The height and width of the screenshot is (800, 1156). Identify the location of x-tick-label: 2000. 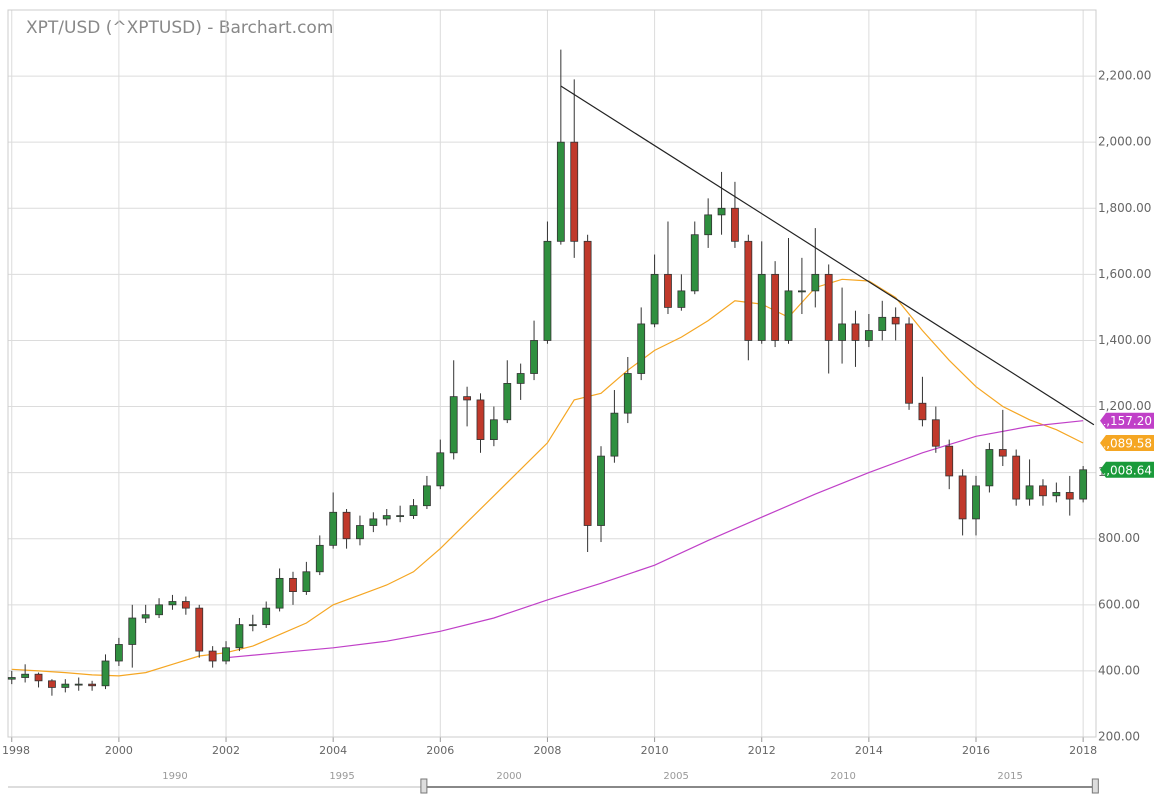
(119, 750).